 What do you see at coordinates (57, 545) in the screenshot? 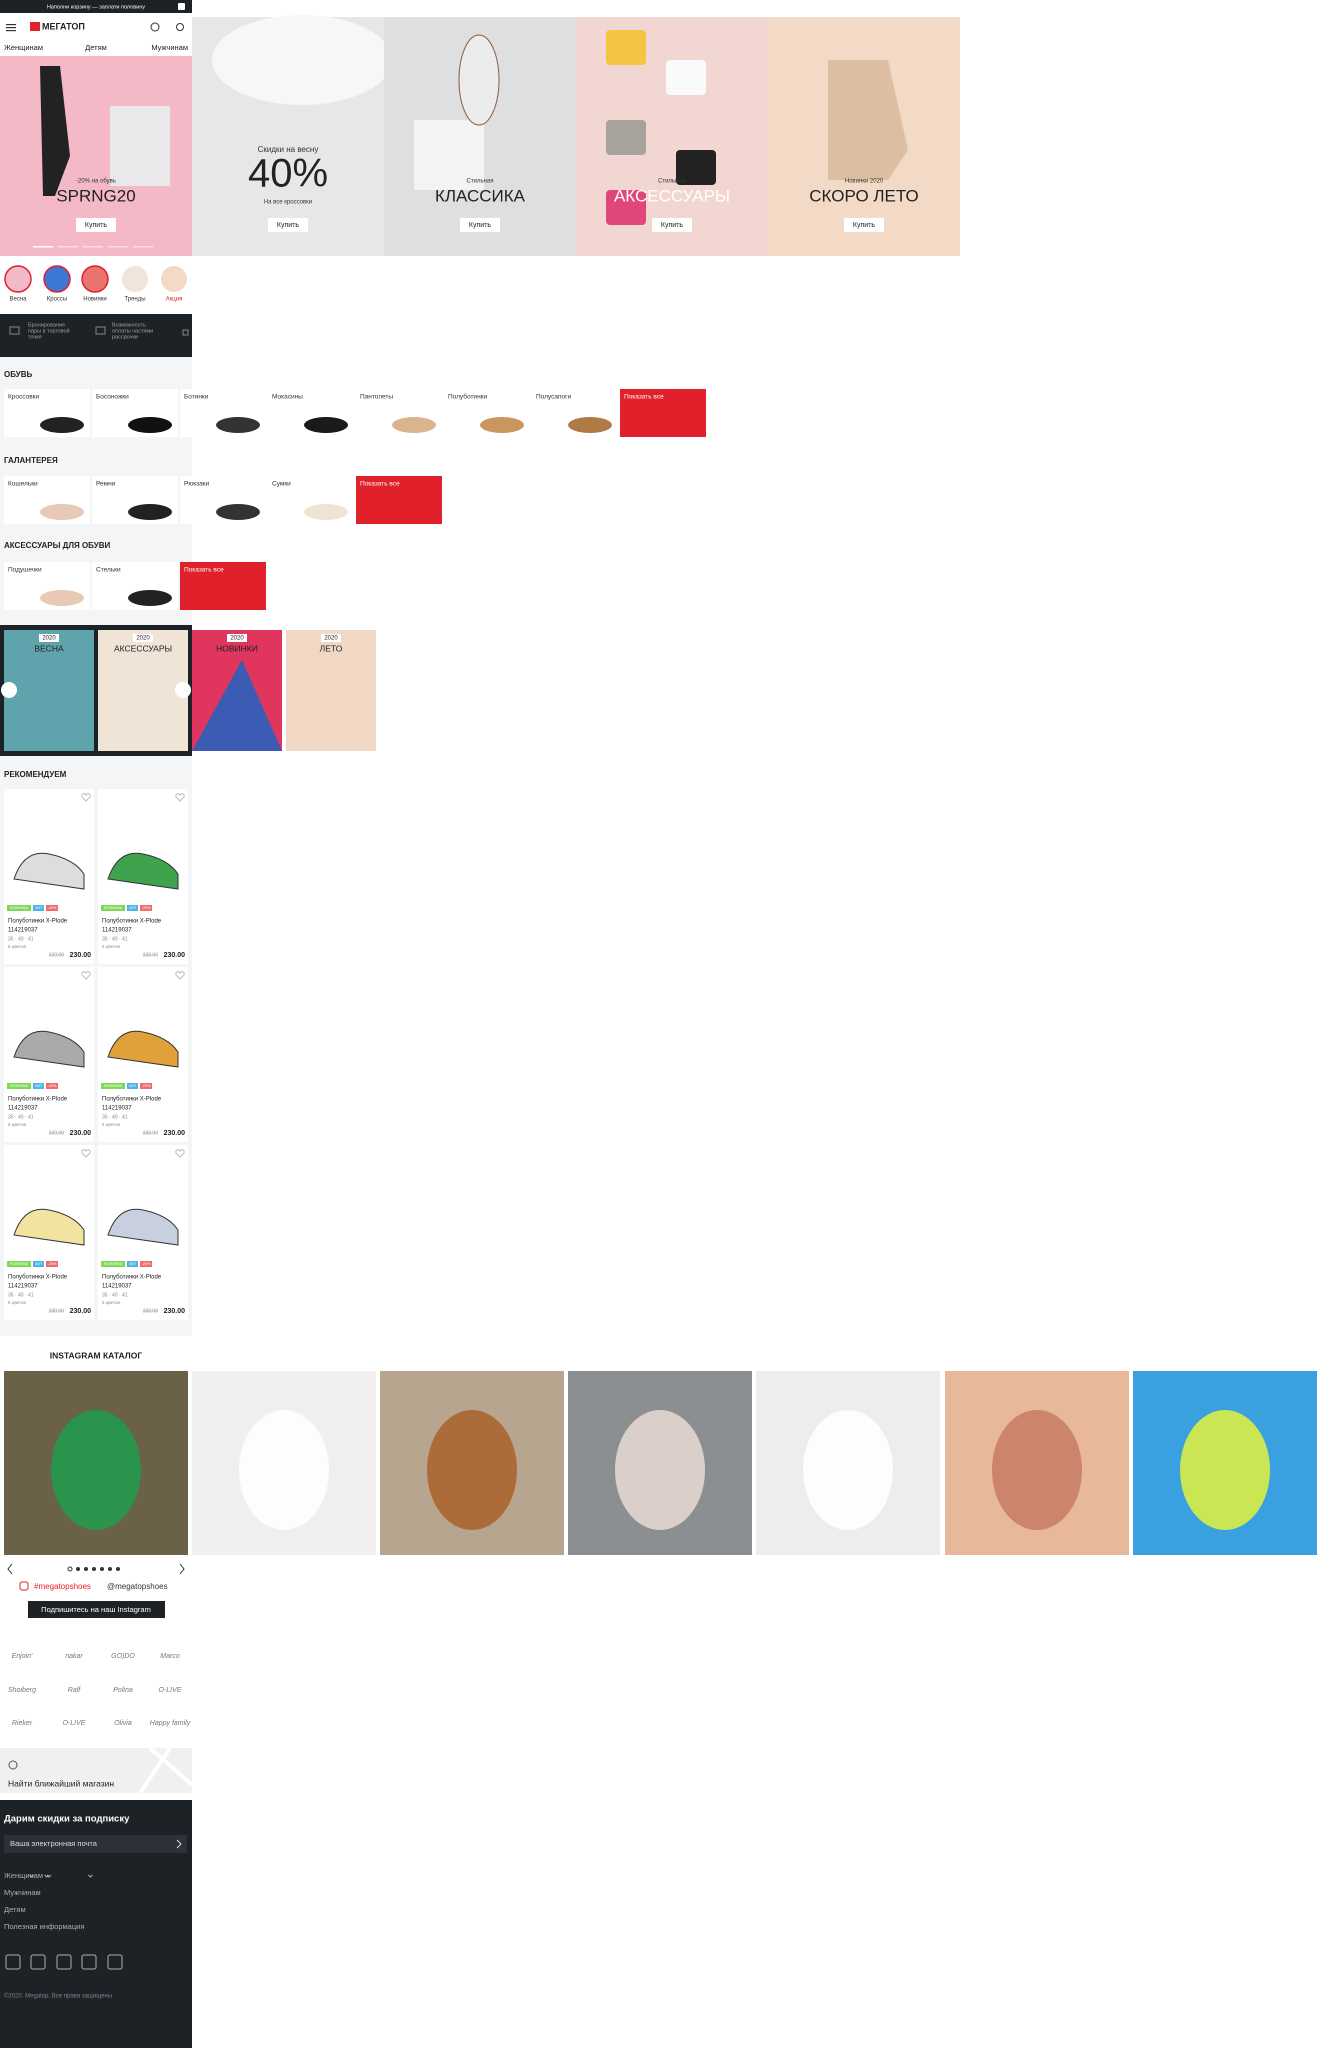
I see `section-title: АКСЕССУАРЫ ДЛЯ ОБУВИ` at bounding box center [57, 545].